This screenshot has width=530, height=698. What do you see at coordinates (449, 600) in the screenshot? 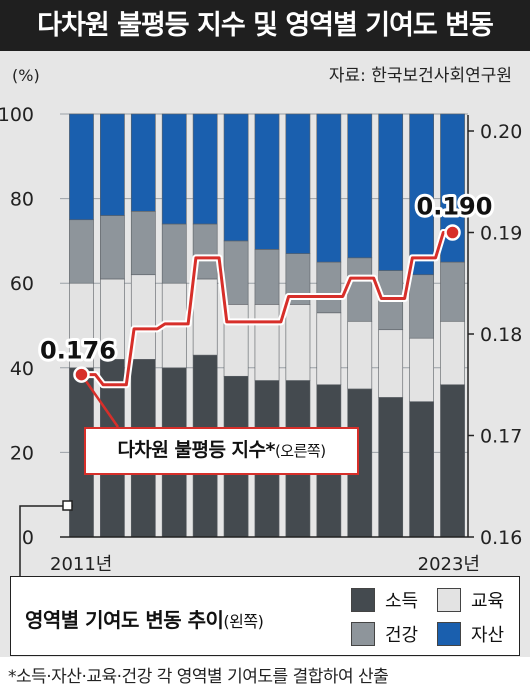
I see `legend-swatch-education` at bounding box center [449, 600].